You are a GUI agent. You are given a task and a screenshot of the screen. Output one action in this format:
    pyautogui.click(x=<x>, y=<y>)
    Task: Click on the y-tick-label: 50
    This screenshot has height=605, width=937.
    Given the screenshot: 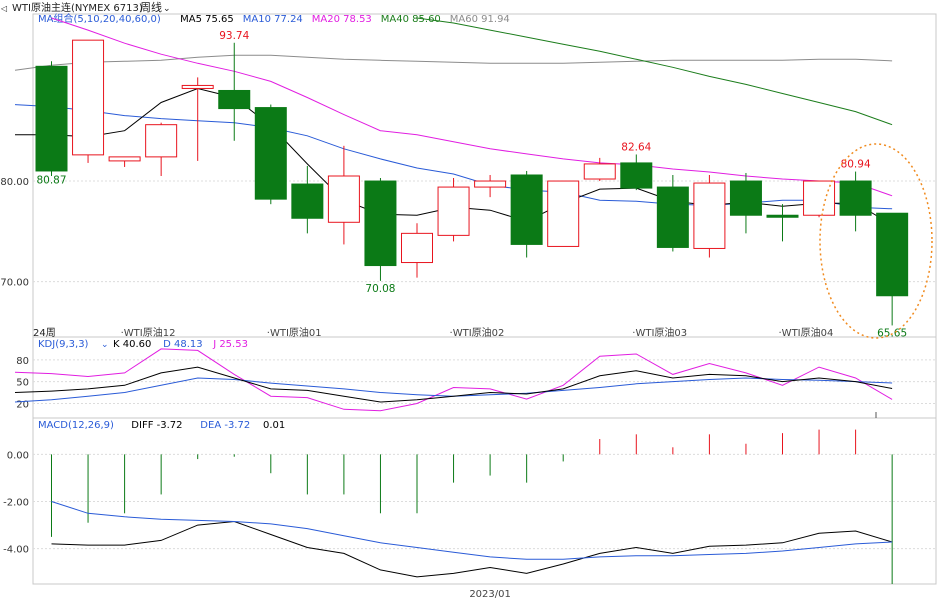 What is the action you would take?
    pyautogui.click(x=22, y=383)
    